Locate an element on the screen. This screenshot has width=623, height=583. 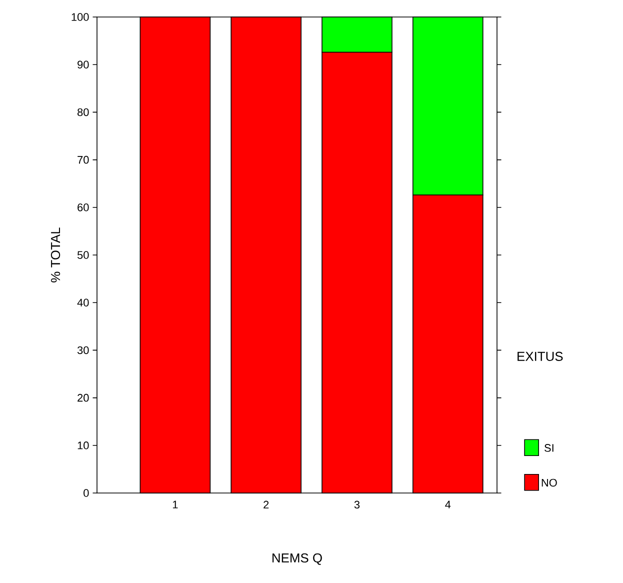
y-tick-label: 20 is located at coordinates (83, 398).